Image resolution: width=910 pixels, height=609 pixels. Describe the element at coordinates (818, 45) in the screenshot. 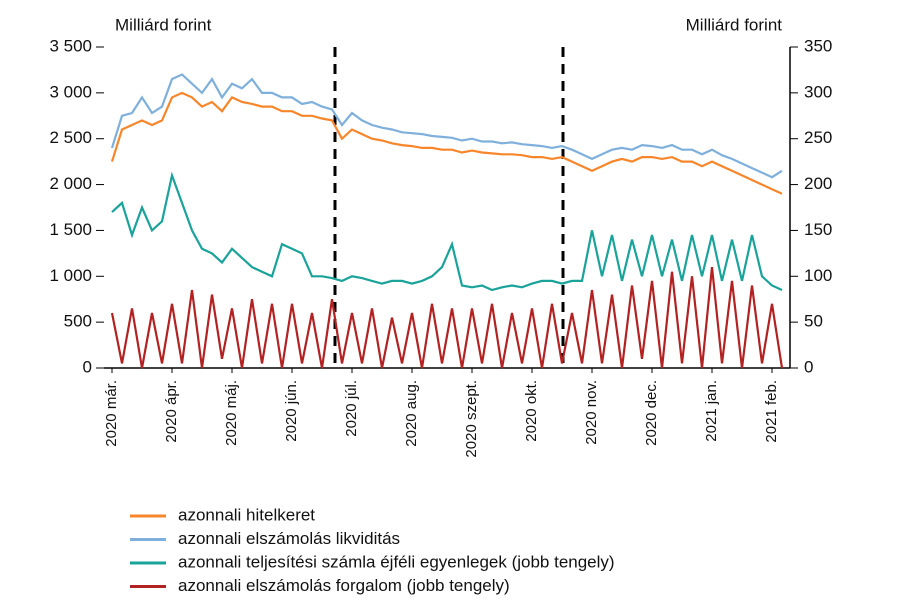

I see `y2-tick-label: 350` at that location.